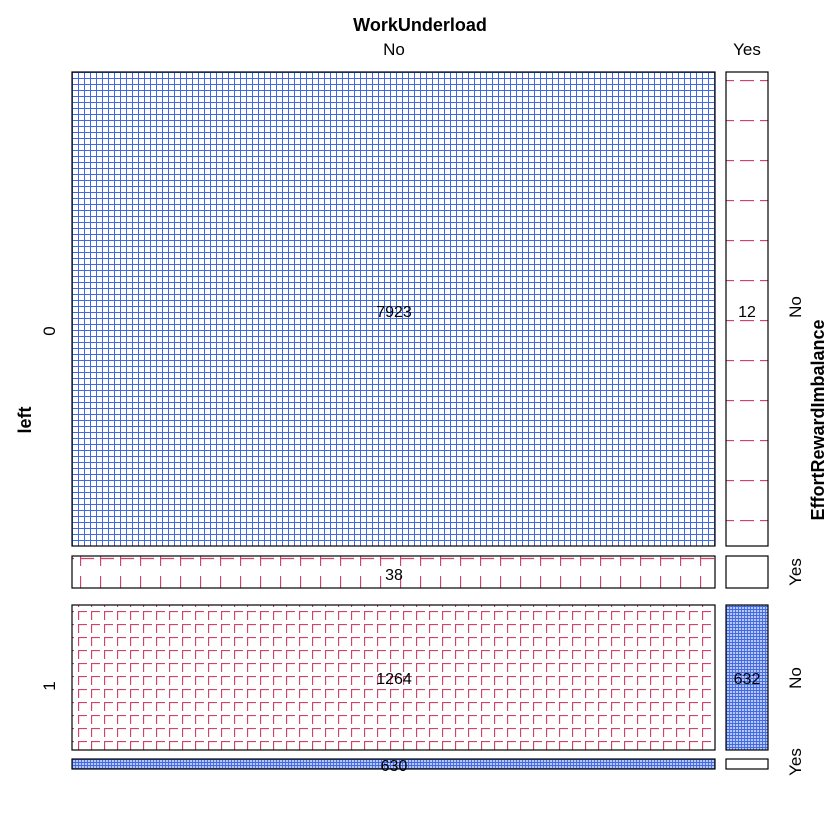  I want to click on tile-count-label-left-0-eri-yes-wu-no: 38, so click(394, 575).